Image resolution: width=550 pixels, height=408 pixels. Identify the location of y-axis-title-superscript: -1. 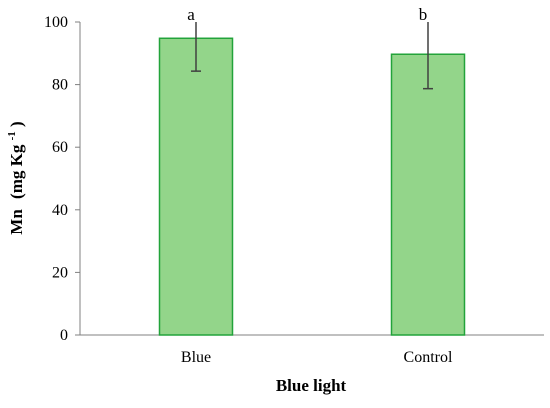
(12, 135).